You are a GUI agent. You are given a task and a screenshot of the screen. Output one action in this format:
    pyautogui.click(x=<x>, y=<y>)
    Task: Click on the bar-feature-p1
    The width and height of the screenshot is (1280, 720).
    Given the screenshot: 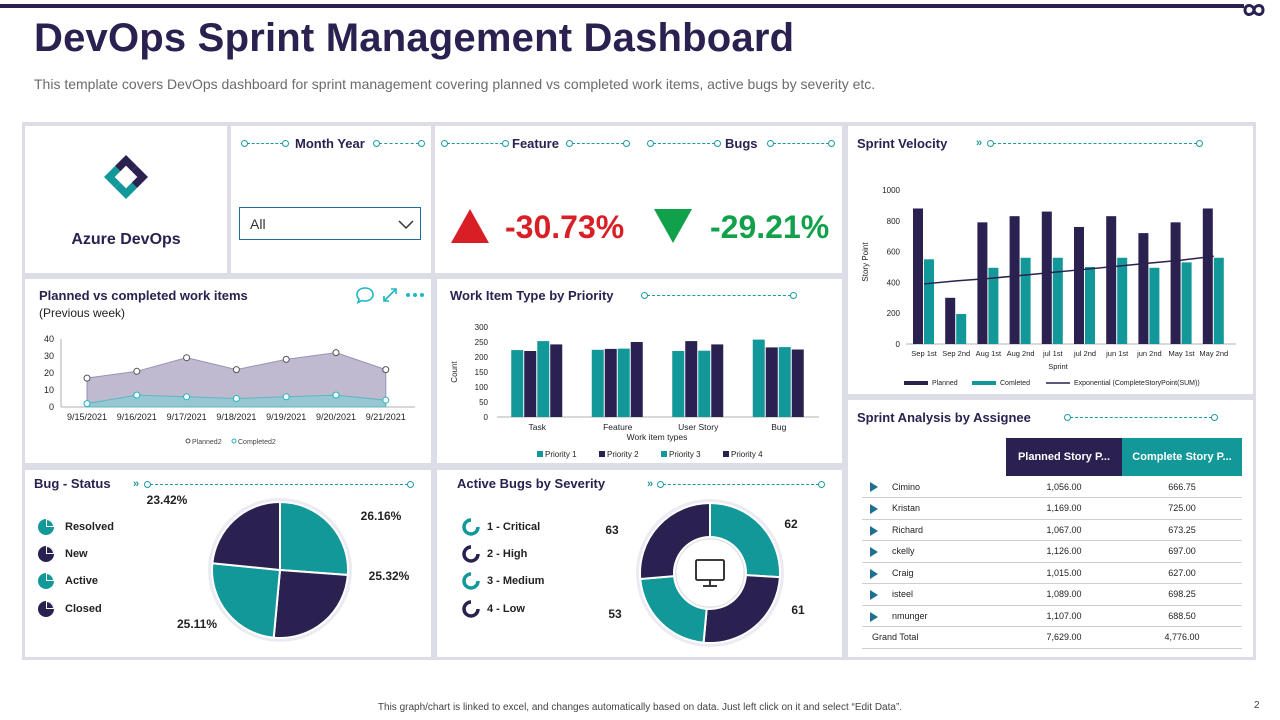 What is the action you would take?
    pyautogui.click(x=597, y=383)
    